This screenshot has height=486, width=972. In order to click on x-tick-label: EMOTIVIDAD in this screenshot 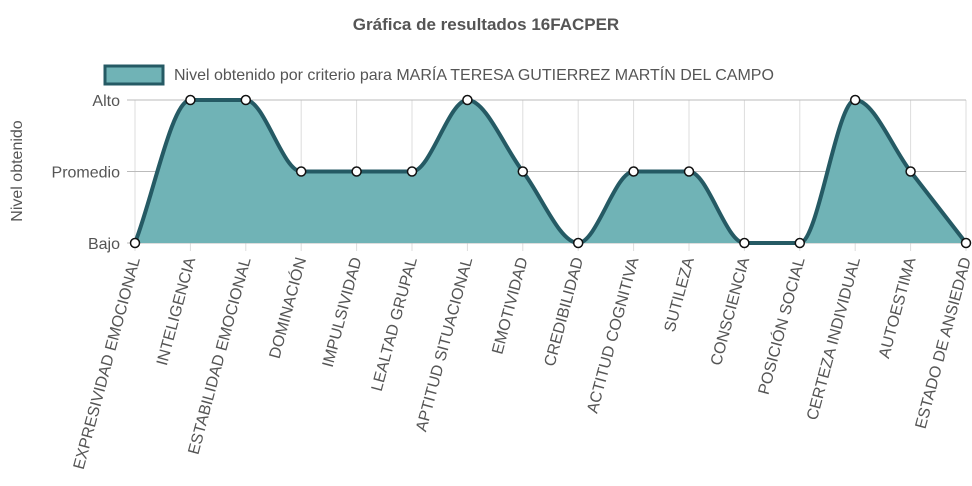, I will do `click(510, 306)`.